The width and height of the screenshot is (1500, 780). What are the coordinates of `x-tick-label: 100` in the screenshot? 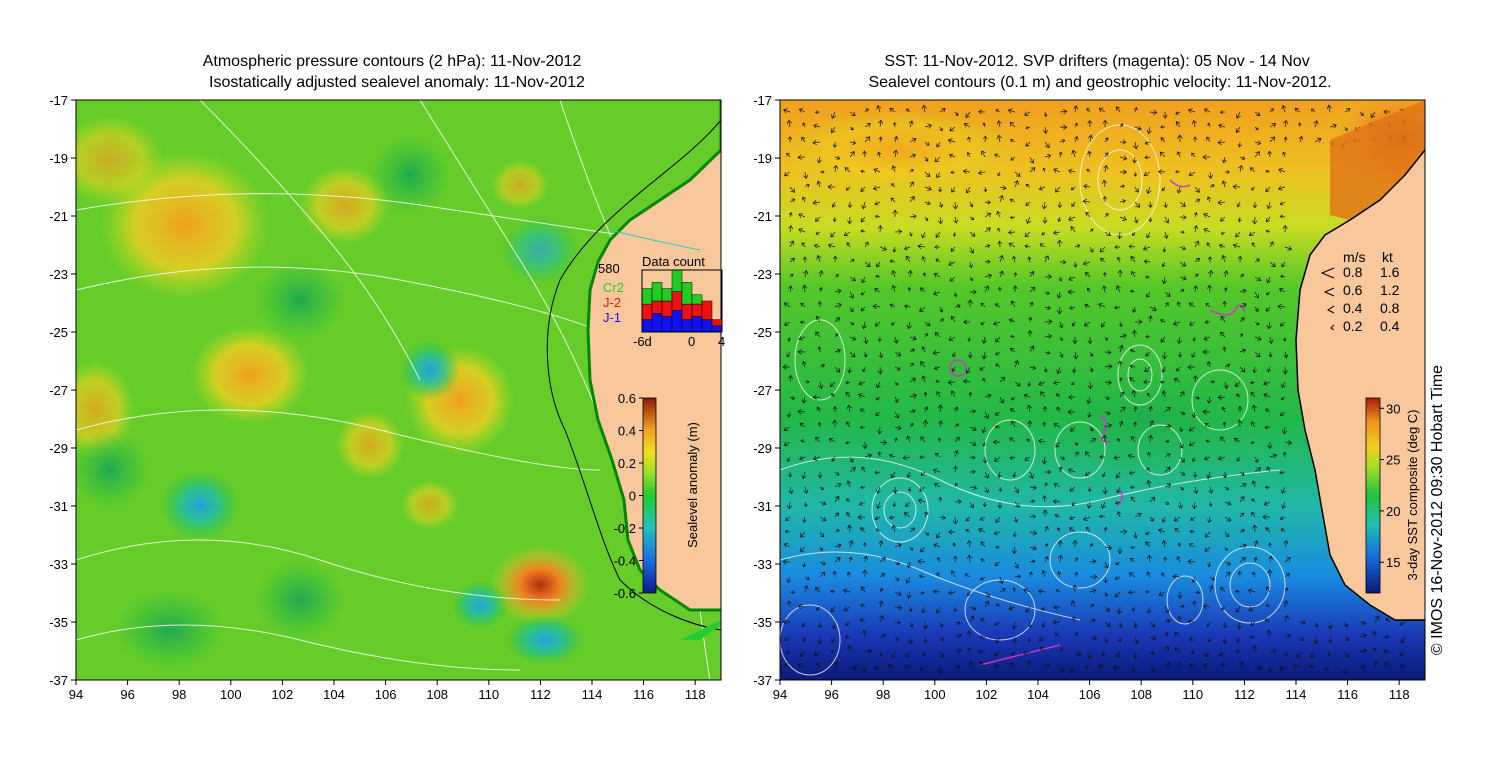 It's located at (935, 694).